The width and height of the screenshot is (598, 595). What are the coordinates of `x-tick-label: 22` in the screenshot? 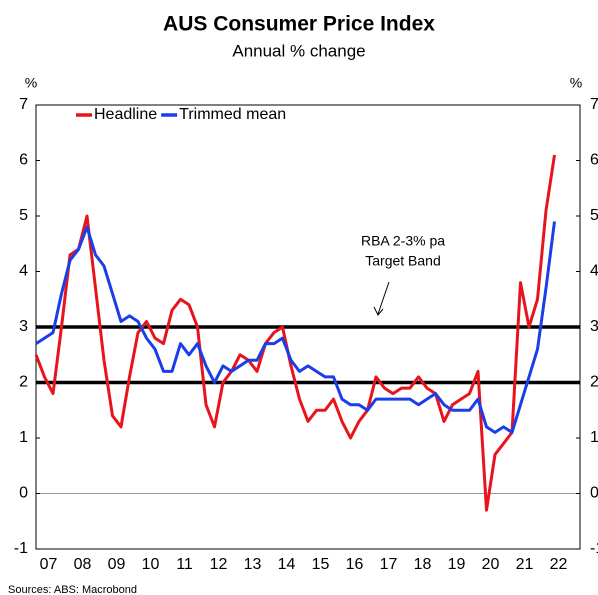 It's located at (559, 564).